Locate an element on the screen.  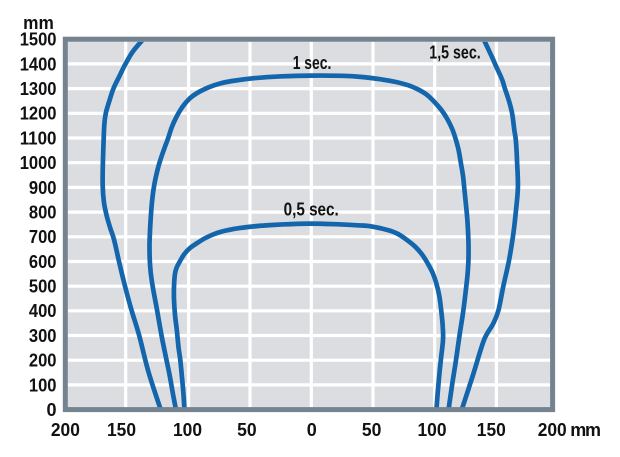
svg-text: 1000 is located at coordinates (38, 163).